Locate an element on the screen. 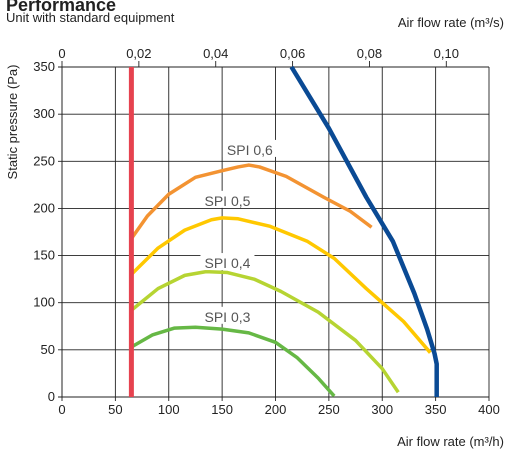 Image resolution: width=509 pixels, height=450 pixels. y-tick-label: 250 is located at coordinates (44, 160).